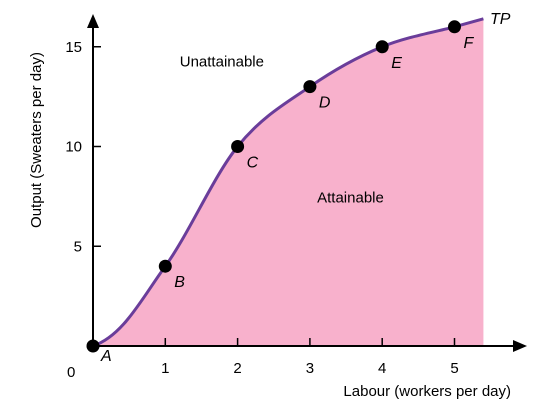  I want to click on x-axis-label: Labour (workers per day), so click(427, 391).